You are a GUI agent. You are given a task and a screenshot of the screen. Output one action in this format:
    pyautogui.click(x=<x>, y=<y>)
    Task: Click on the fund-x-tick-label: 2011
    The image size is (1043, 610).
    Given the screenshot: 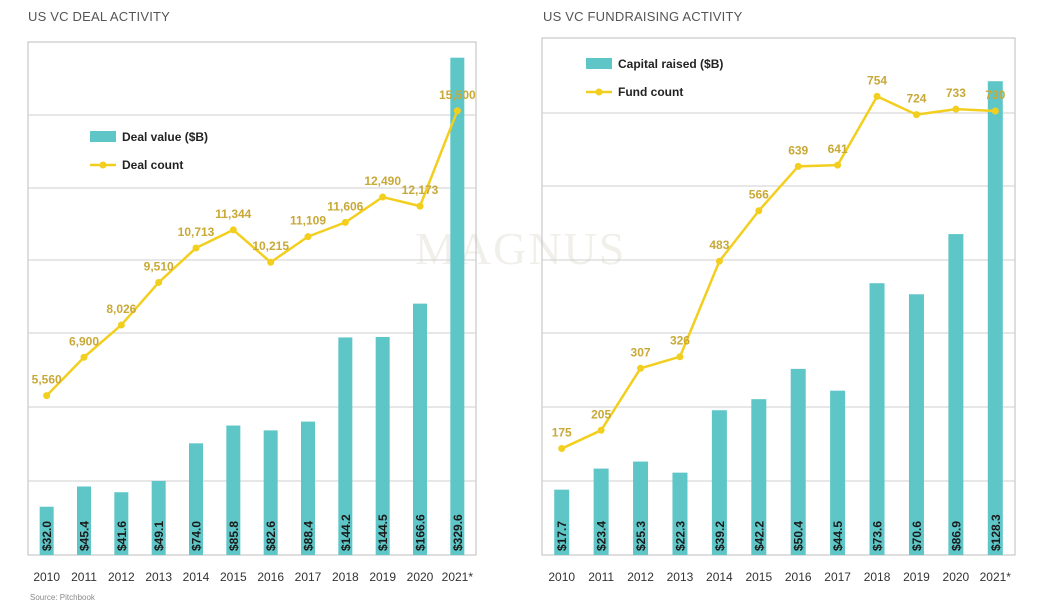 What is the action you would take?
    pyautogui.click(x=601, y=577)
    